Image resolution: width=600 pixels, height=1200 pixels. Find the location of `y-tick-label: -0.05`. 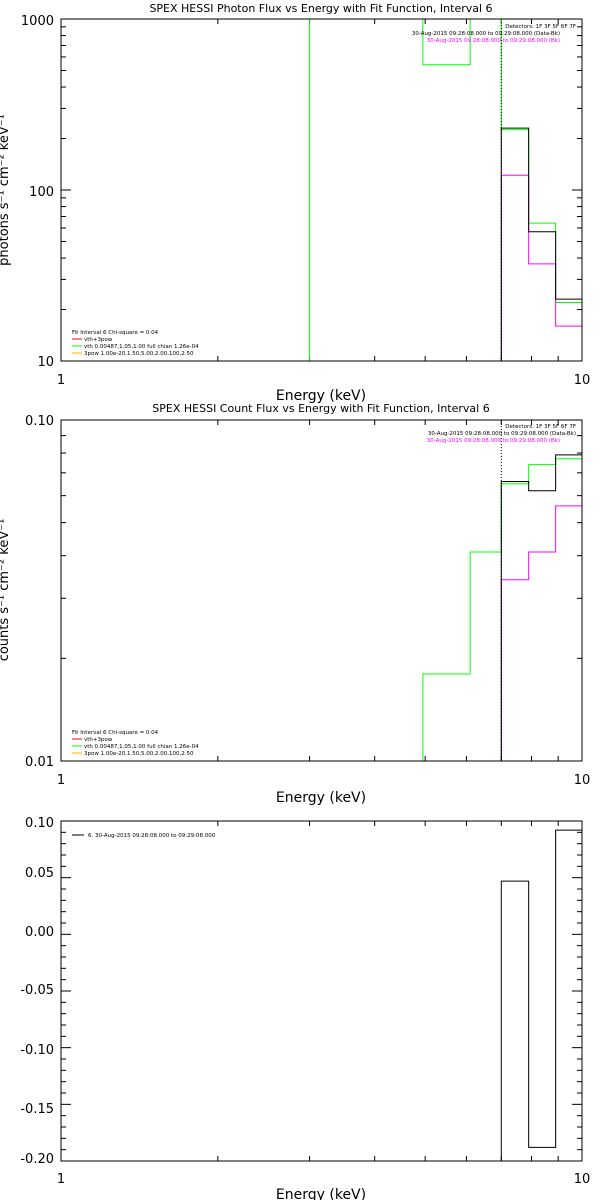

y-tick-label: -0.05 is located at coordinates (37, 990).